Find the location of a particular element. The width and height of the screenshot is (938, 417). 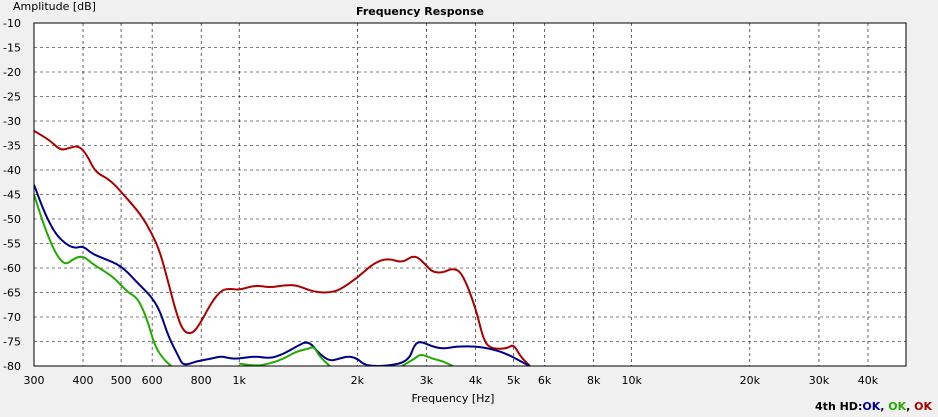

x-tick-label: 20k is located at coordinates (750, 380).